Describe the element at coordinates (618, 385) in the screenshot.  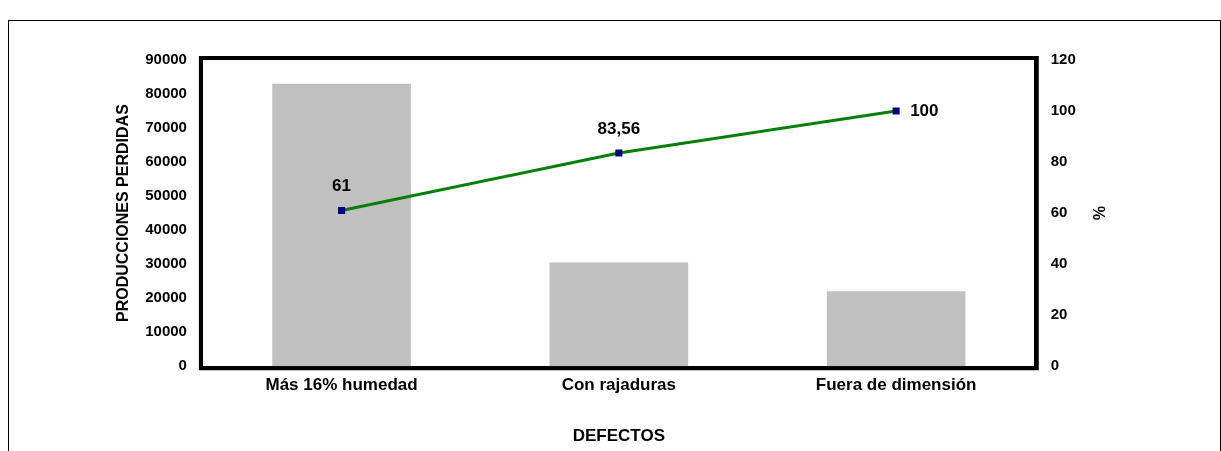
I see `x-tick-label: Con rajaduras` at that location.